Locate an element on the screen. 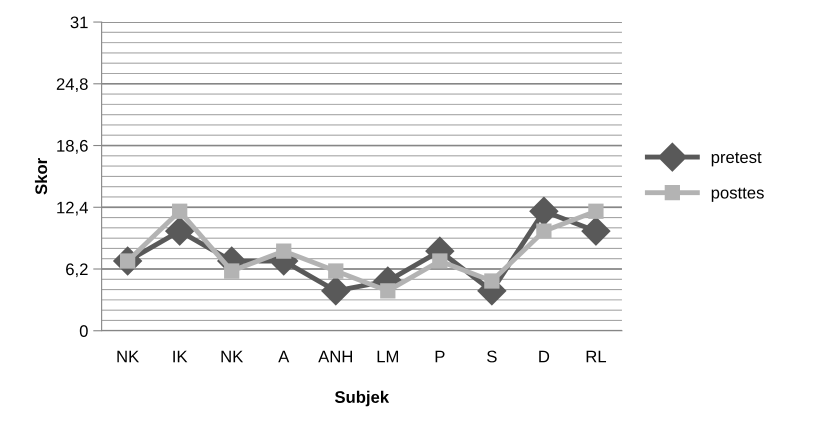  legend-label: pretest is located at coordinates (737, 159).